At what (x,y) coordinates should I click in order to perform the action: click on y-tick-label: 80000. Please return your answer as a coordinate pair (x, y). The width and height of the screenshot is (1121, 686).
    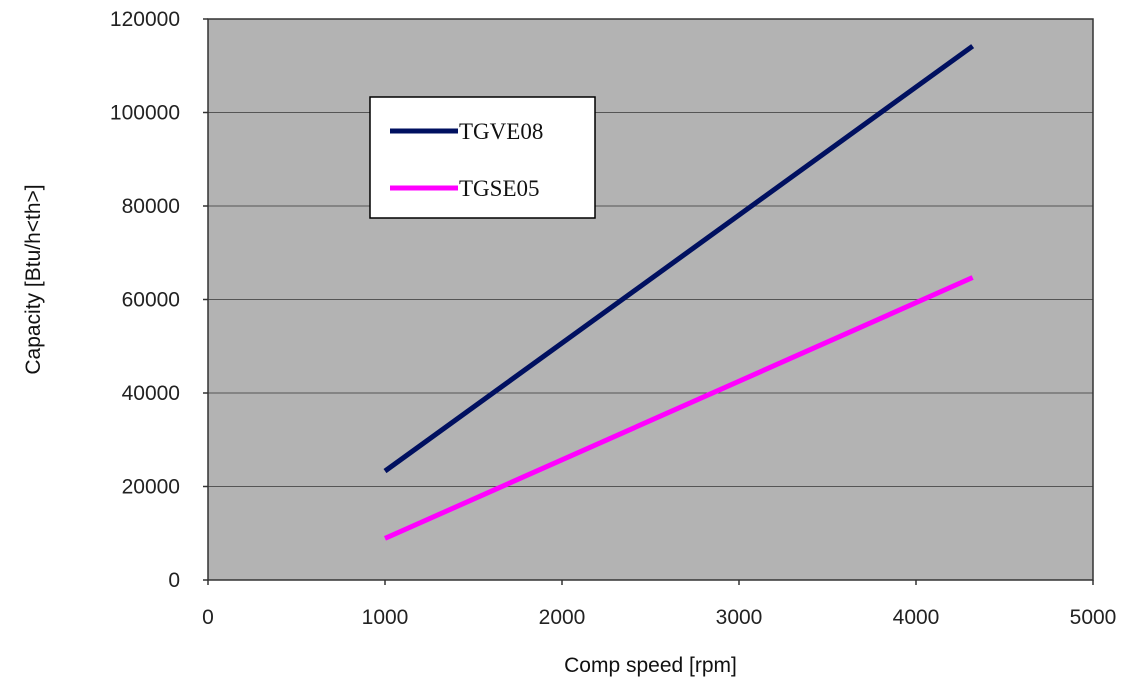
    Looking at the image, I should click on (151, 206).